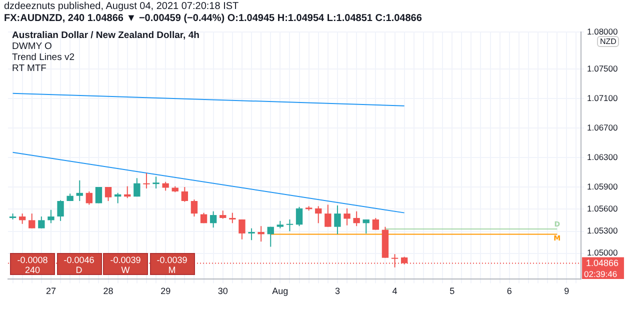 The height and width of the screenshot is (322, 625). I want to click on y-tick-label: 1.06300, so click(602, 157).